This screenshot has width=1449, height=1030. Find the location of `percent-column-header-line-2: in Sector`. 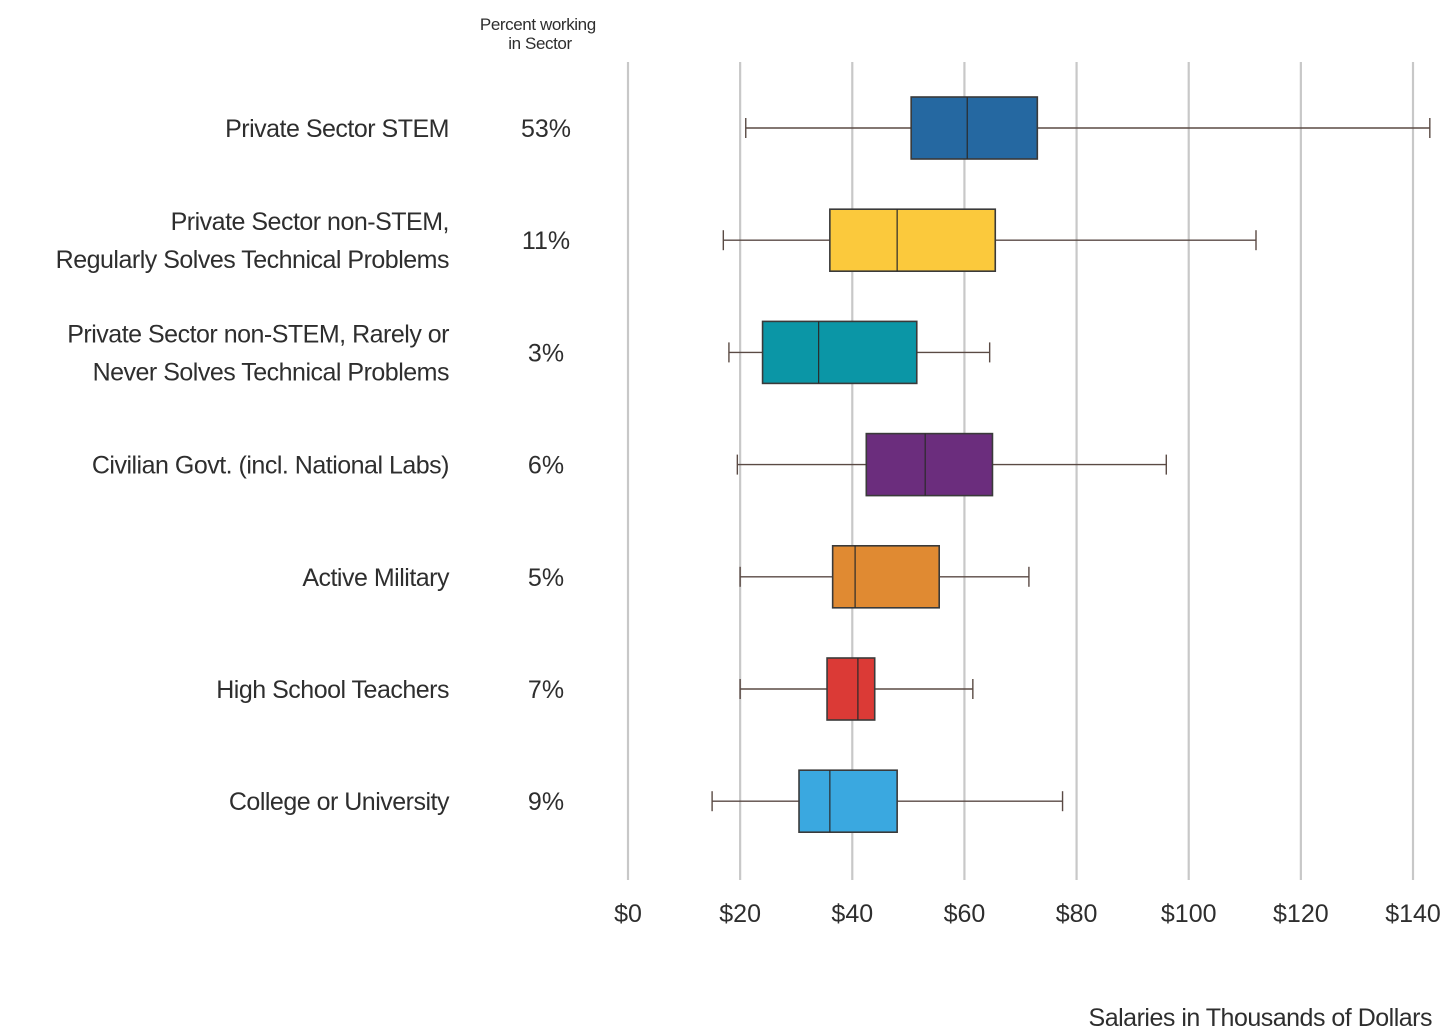

percent-column-header-line-2: in Sector is located at coordinates (540, 43).